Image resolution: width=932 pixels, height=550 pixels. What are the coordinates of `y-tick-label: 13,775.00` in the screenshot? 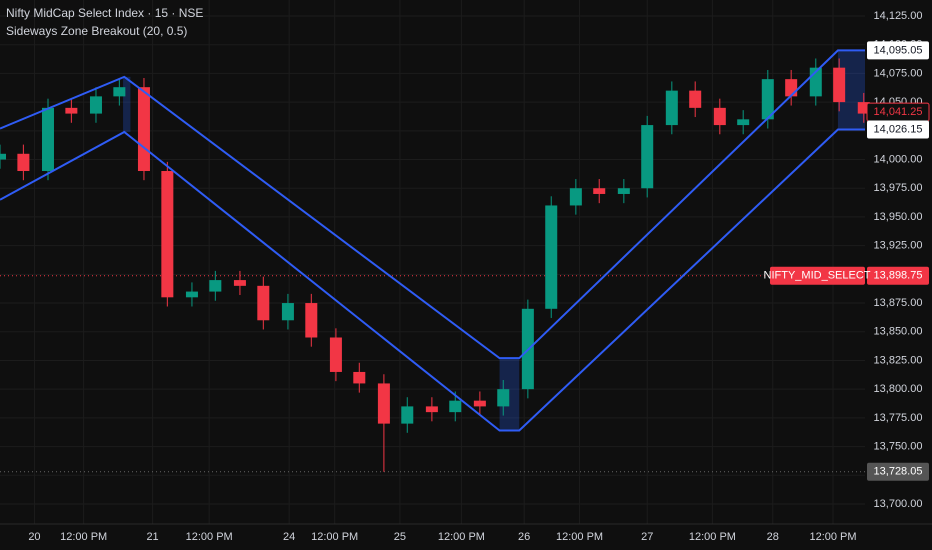 It's located at (898, 418).